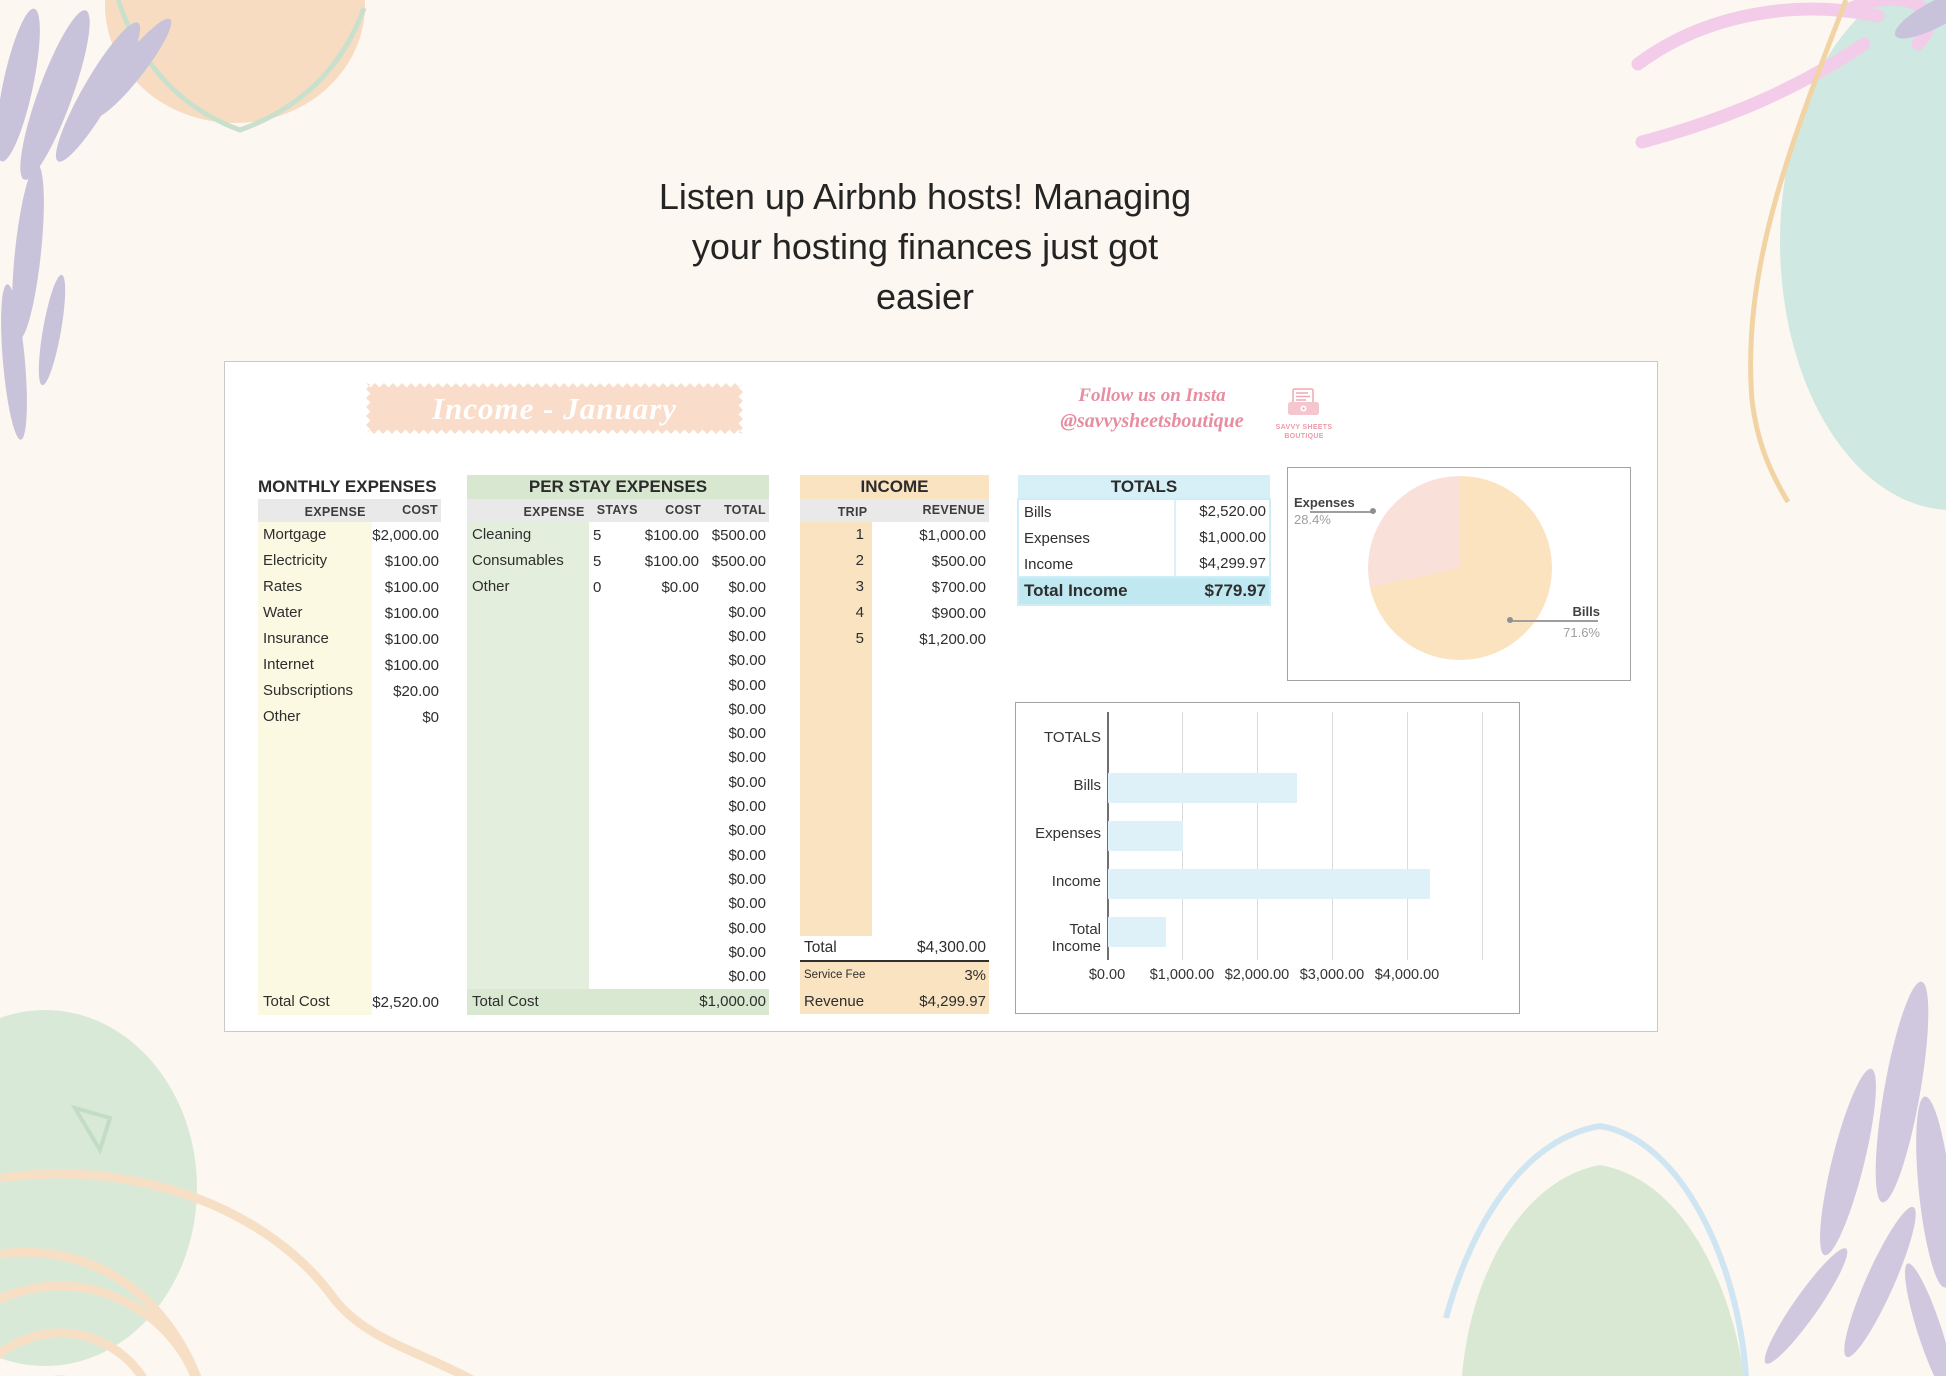 This screenshot has width=1946, height=1376. I want to click on leader-dot, so click(1373, 511).